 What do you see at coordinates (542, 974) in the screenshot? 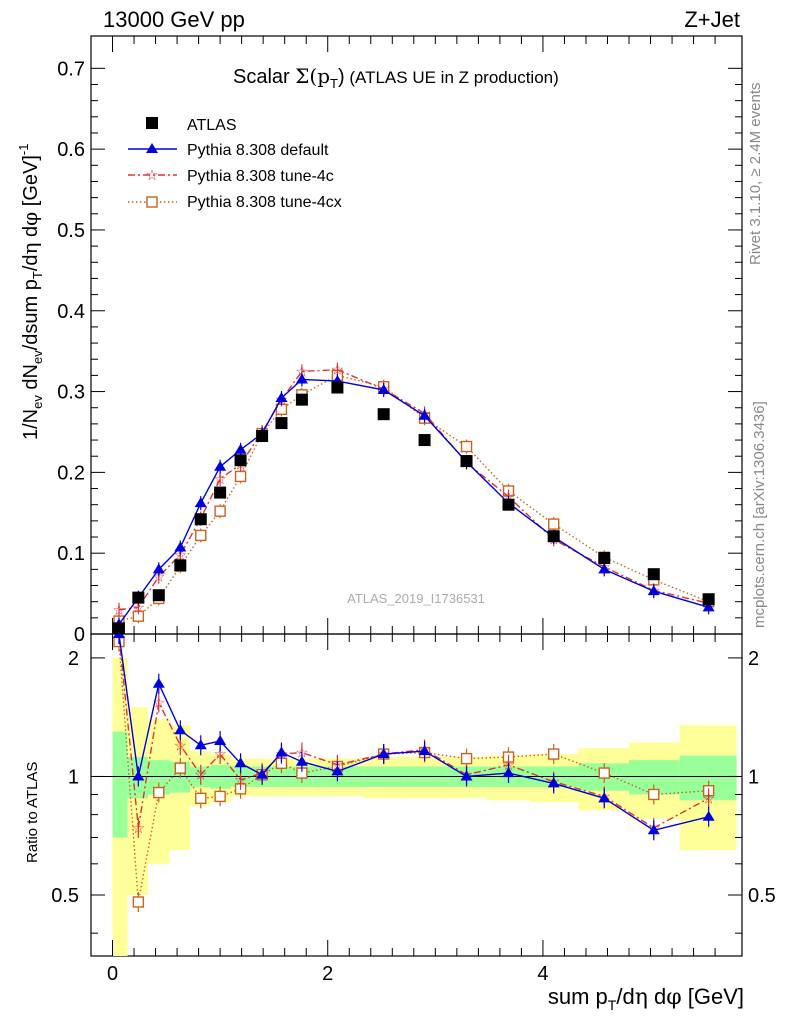
I see `x-tick-label: 4` at bounding box center [542, 974].